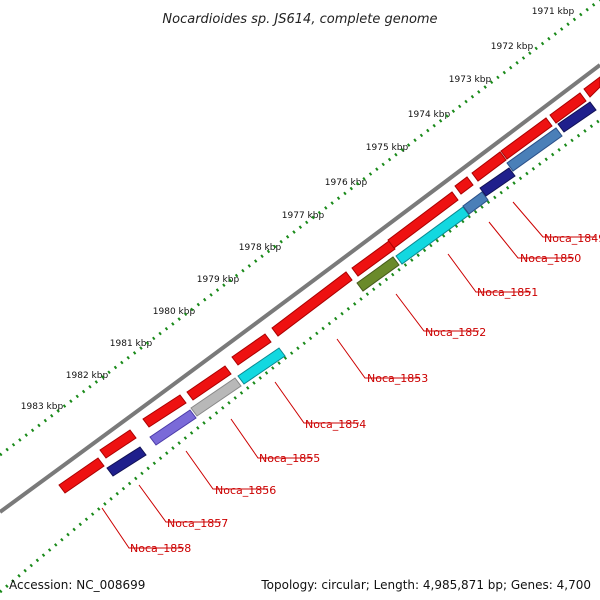 This screenshot has height=600, width=600. I want to click on ruler-label-1975: 1975 kbp, so click(387, 148).